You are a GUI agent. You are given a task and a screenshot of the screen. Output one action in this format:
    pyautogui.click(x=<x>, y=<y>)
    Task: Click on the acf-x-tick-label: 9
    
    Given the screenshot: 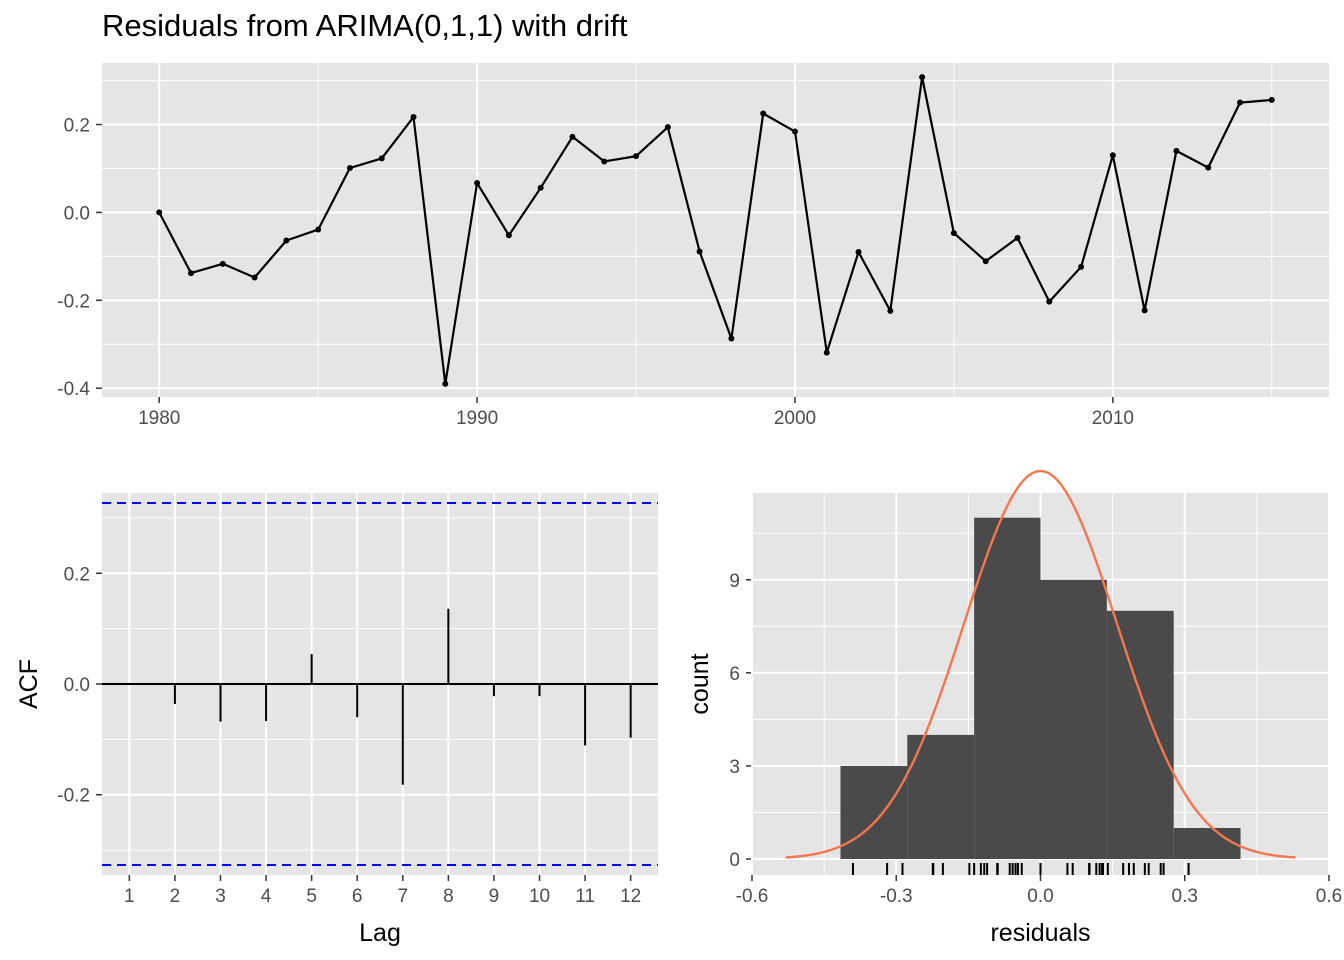 What is the action you would take?
    pyautogui.click(x=494, y=896)
    